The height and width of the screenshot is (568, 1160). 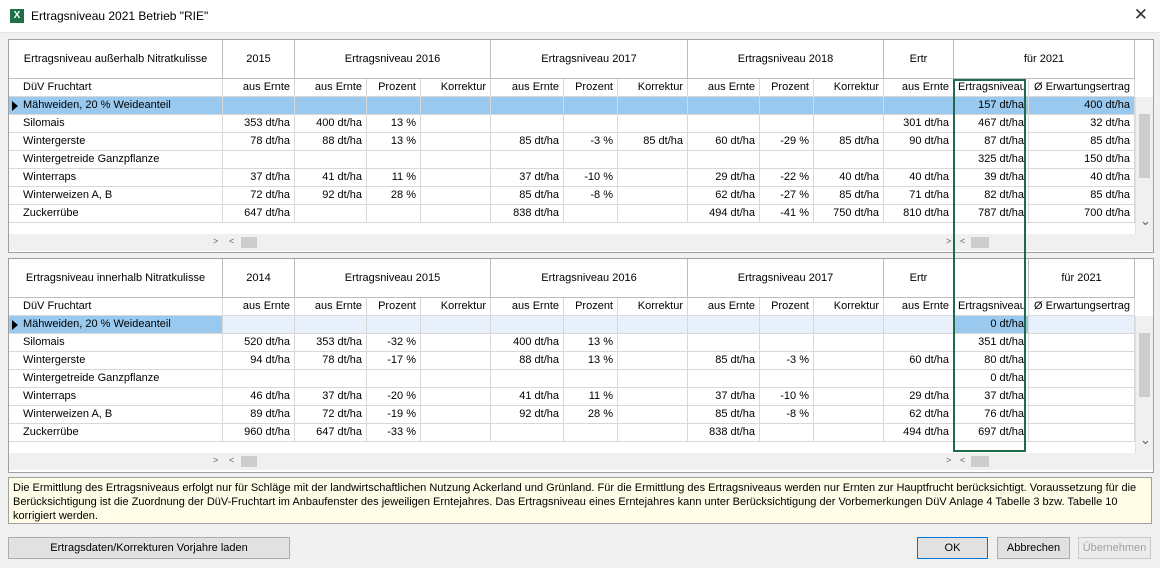 What do you see at coordinates (331, 397) in the screenshot?
I see `table-cell: 37 dt/ha` at bounding box center [331, 397].